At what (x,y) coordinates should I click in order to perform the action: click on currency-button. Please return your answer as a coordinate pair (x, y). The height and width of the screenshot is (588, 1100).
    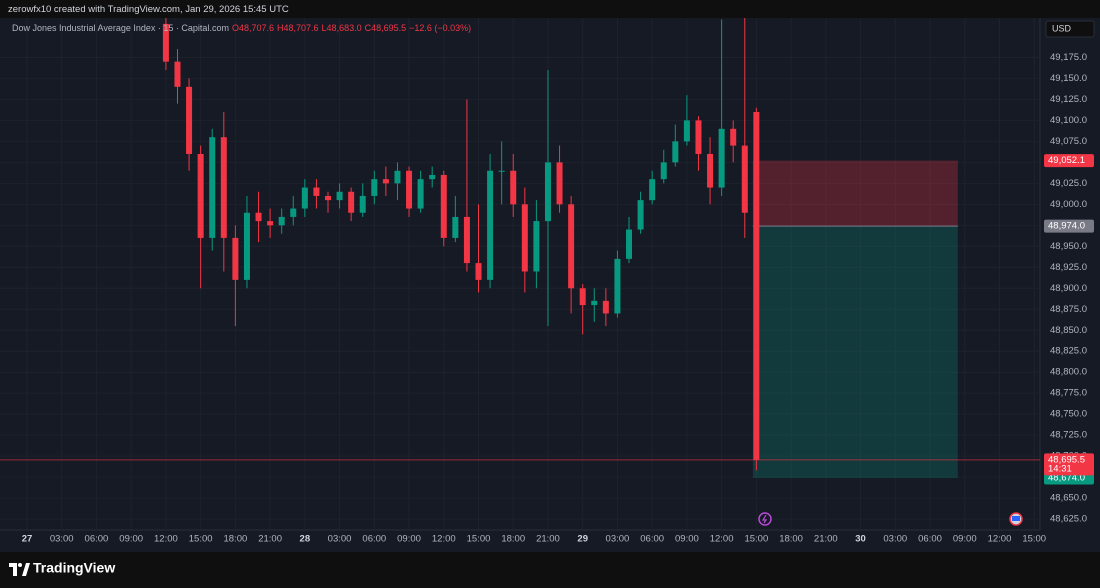
    Looking at the image, I should click on (1070, 29).